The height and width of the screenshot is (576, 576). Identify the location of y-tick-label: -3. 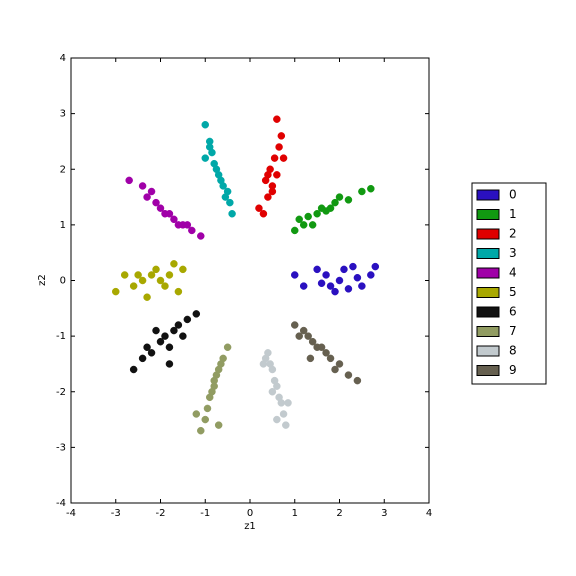
(61, 447).